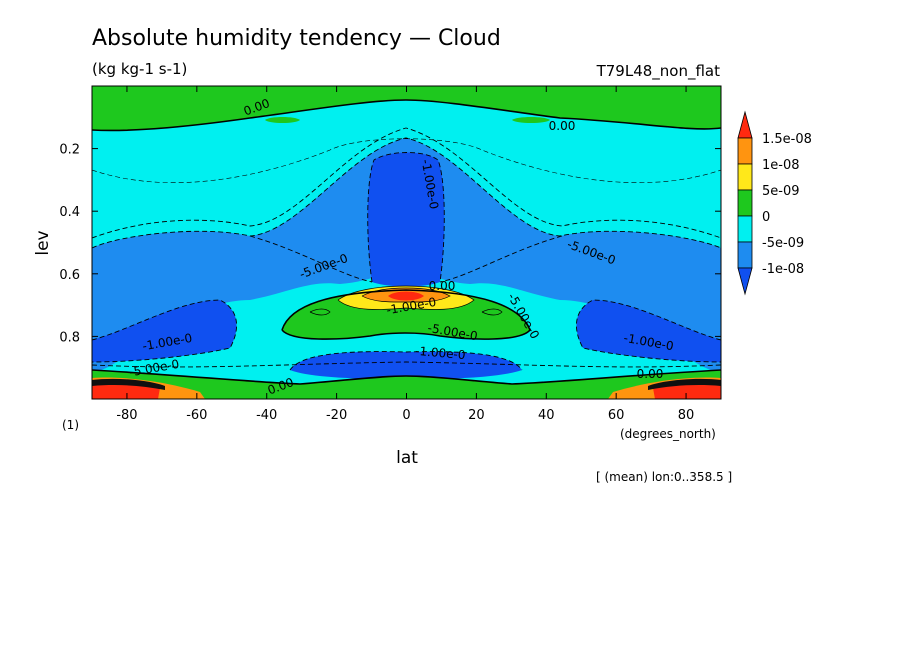 This screenshot has height=654, width=904. What do you see at coordinates (781, 191) in the screenshot?
I see `colorbar-label: 5e-09` at bounding box center [781, 191].